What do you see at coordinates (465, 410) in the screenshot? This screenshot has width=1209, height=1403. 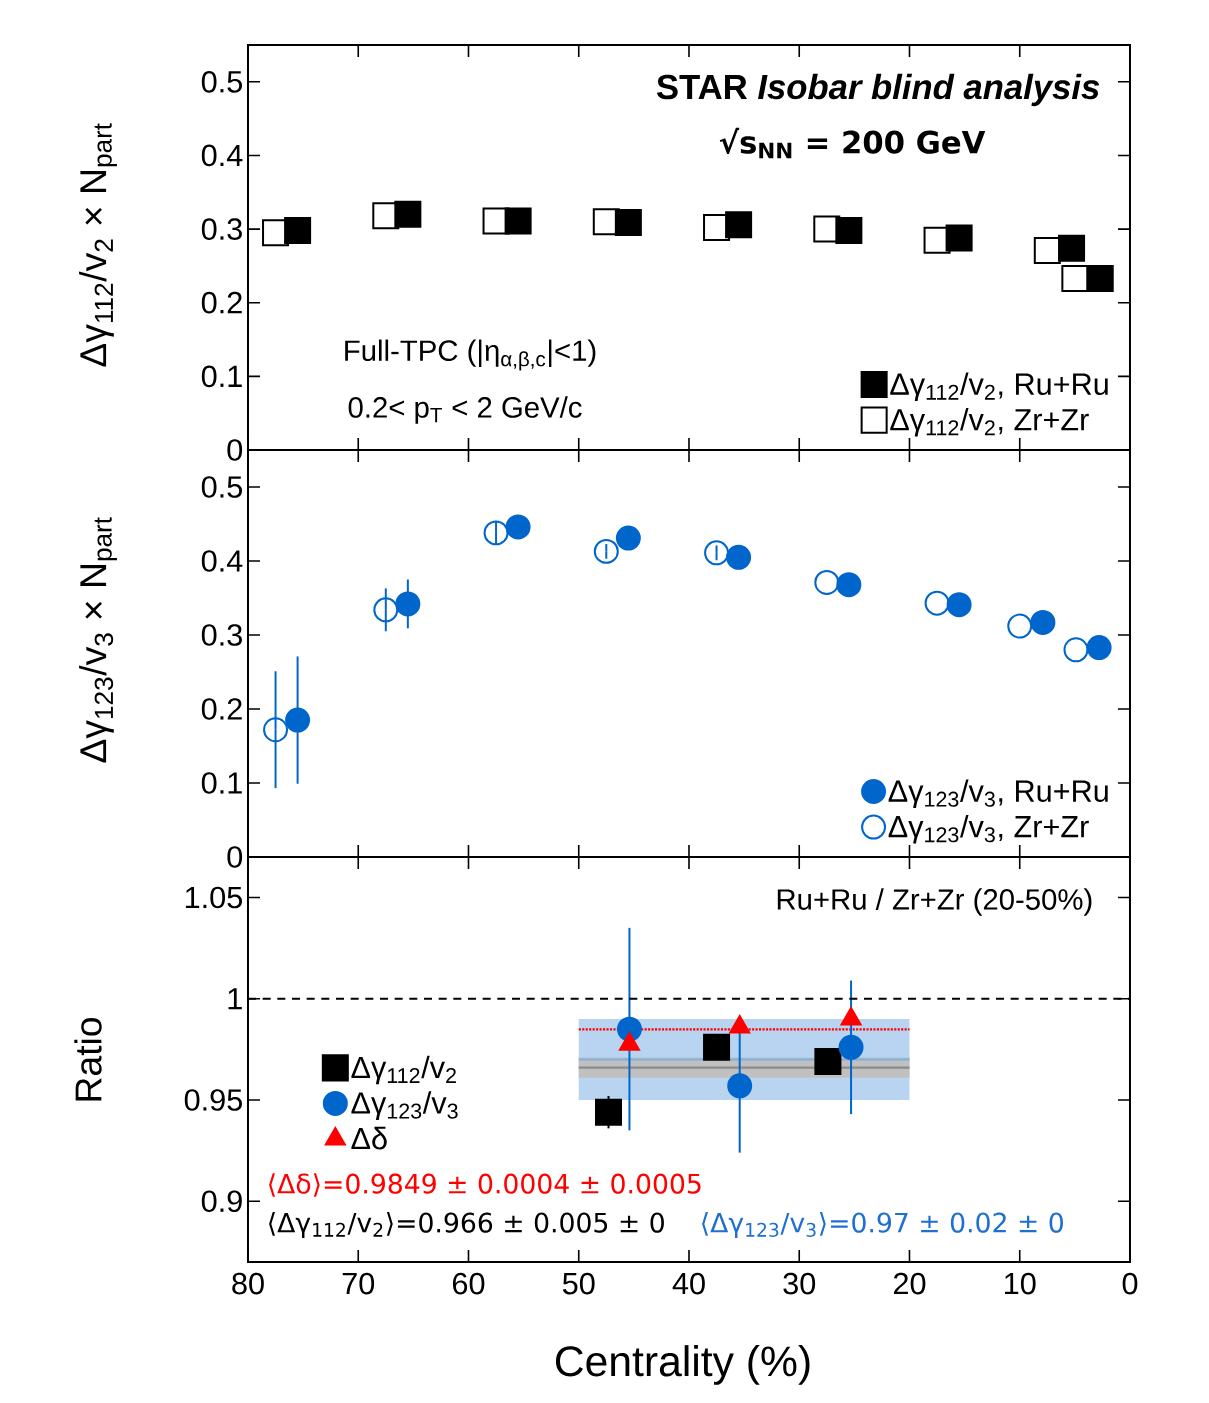 I see `annotation: 0.2< p$_{T}$ < 2 GeV/c` at bounding box center [465, 410].